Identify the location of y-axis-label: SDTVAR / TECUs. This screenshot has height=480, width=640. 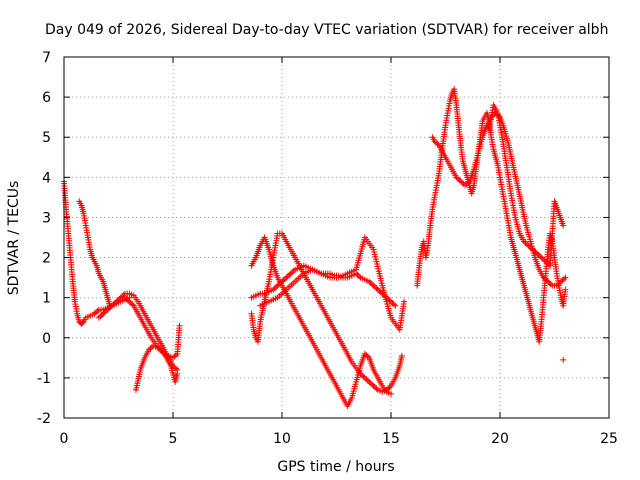
(14, 238).